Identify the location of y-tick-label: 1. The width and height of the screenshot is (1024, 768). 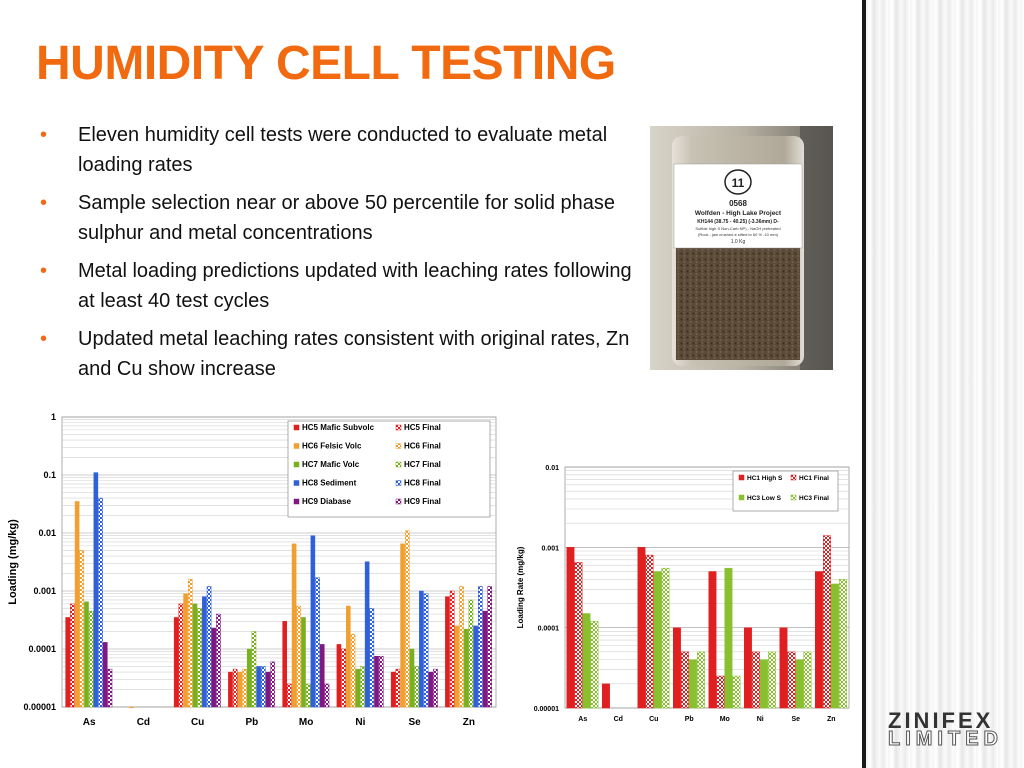
(53, 417).